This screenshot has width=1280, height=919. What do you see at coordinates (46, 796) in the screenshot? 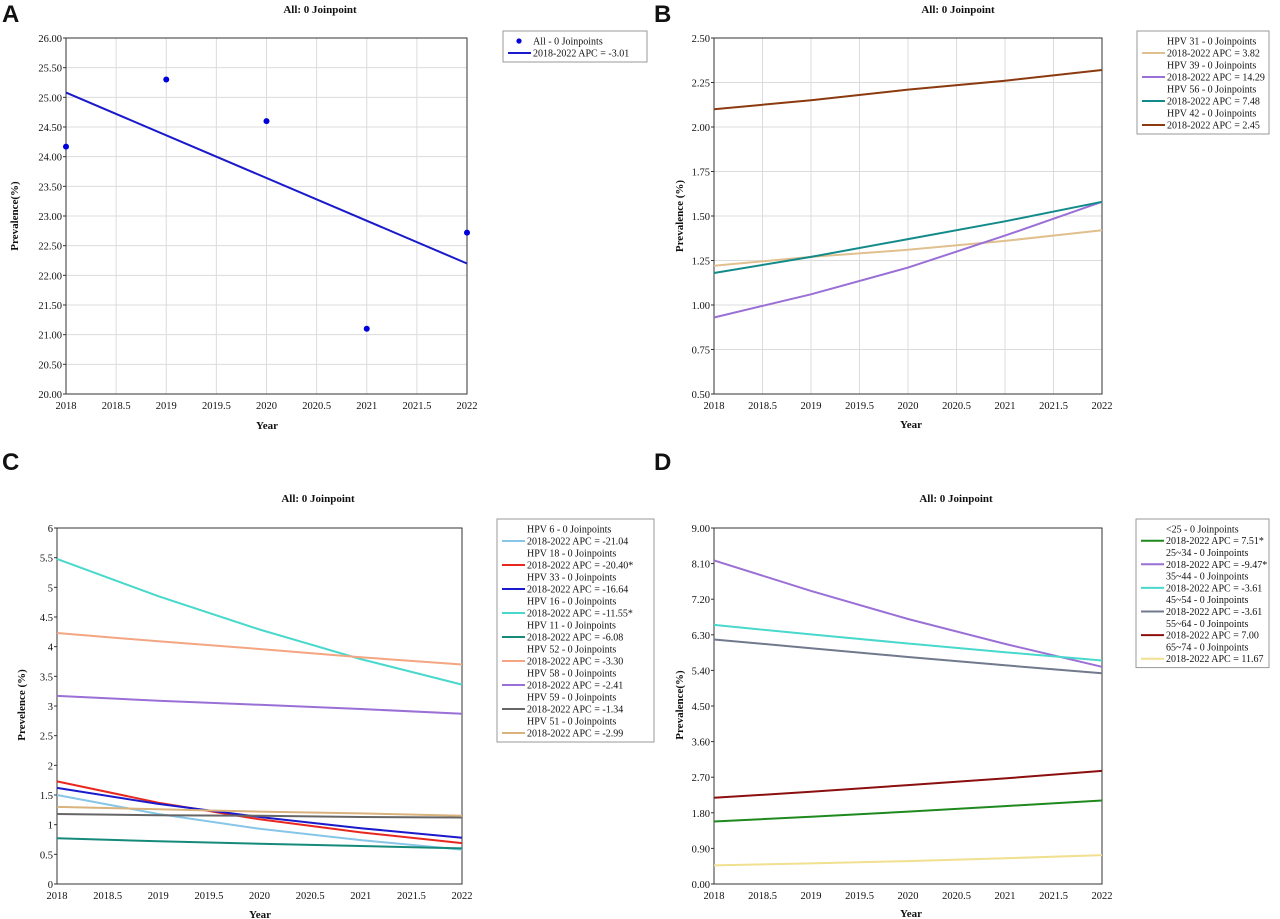
I see `panel-c-y-tick-label: 1.5` at bounding box center [46, 796].